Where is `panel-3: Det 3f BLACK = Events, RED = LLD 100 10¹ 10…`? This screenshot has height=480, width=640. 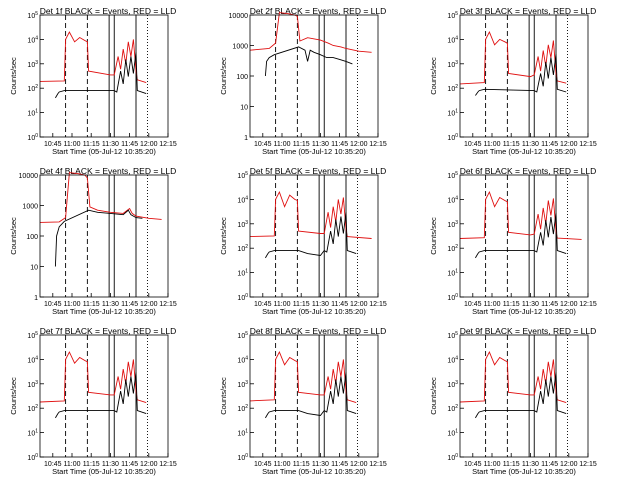 panel-3: Det 3f BLACK = Events, RED = LLD 100 10¹ 10… is located at coordinates (513, 81).